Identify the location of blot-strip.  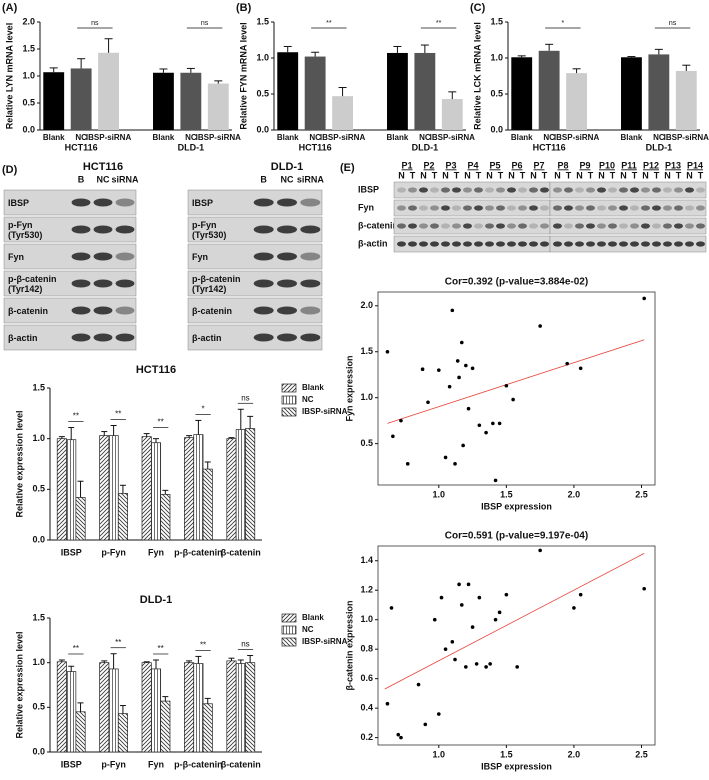
(628, 226).